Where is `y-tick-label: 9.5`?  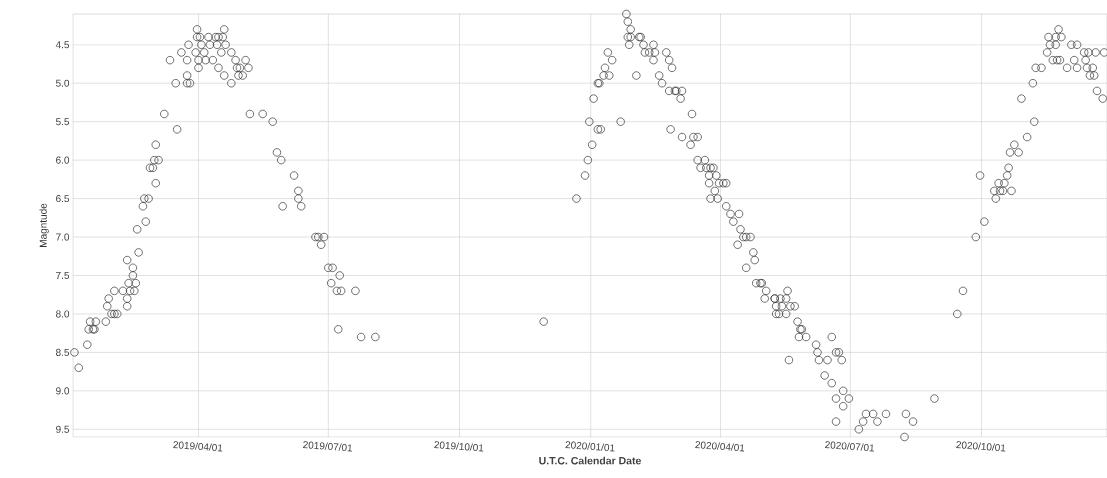 y-tick-label: 9.5 is located at coordinates (63, 429).